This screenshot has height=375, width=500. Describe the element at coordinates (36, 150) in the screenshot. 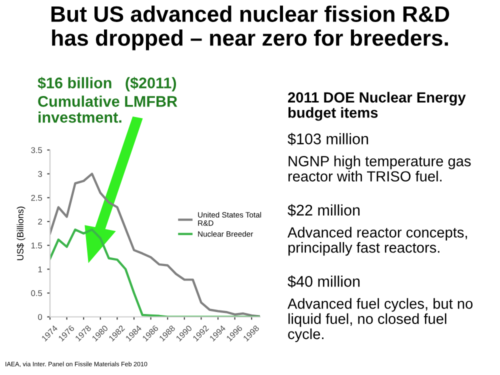

I see `y-tick-label: 3.5` at that location.